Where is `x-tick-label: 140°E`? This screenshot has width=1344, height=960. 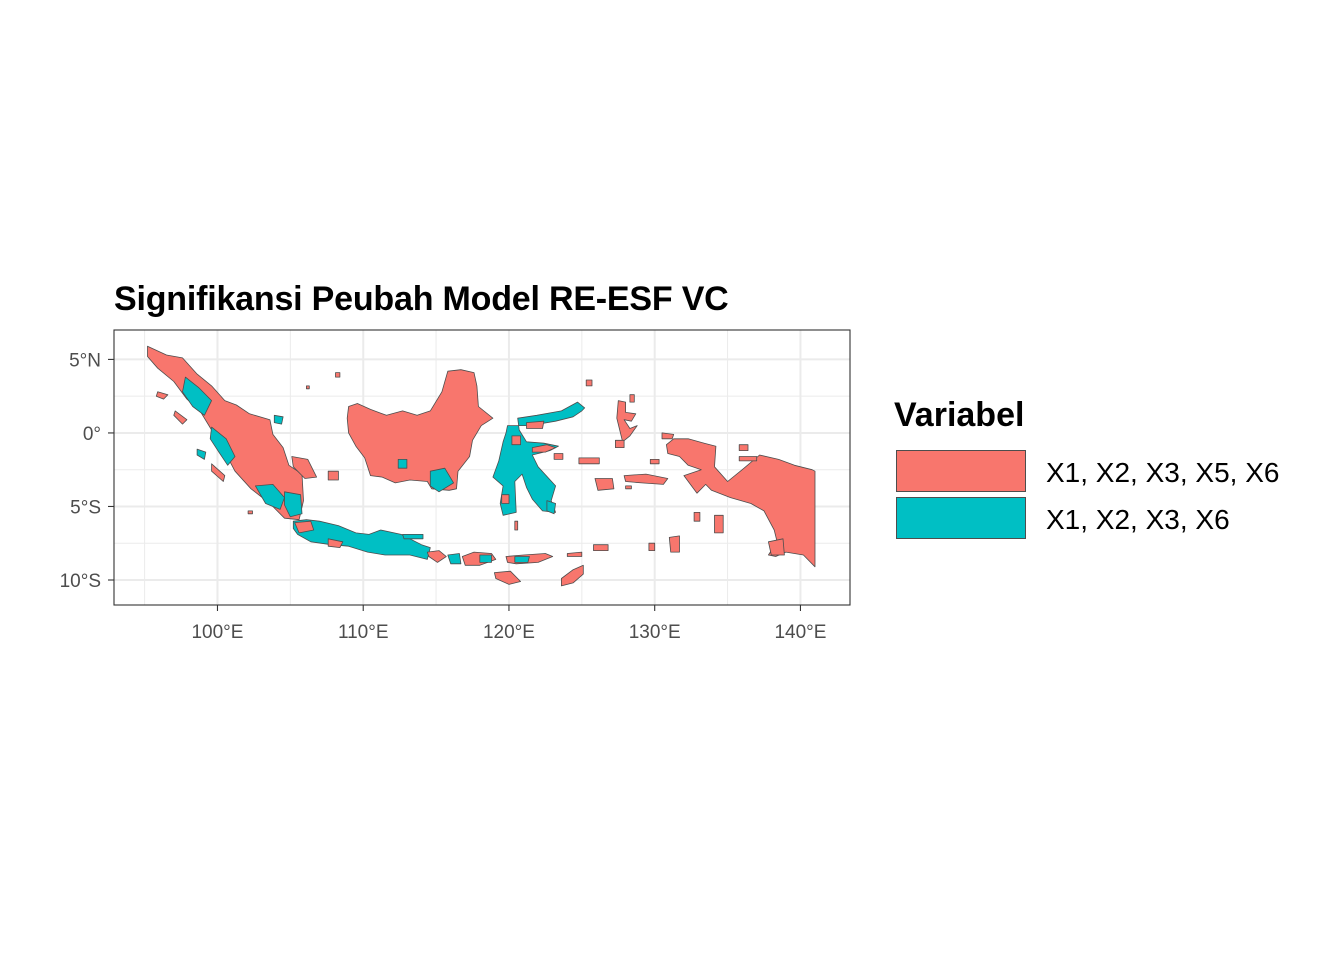
x-tick-label: 140°E is located at coordinates (800, 632).